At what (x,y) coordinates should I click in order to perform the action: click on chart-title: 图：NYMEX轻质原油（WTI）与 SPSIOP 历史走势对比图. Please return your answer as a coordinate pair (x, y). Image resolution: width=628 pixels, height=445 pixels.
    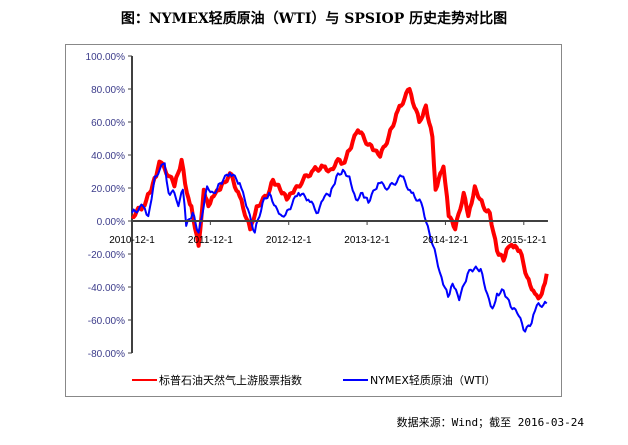
    Looking at the image, I should click on (314, 19).